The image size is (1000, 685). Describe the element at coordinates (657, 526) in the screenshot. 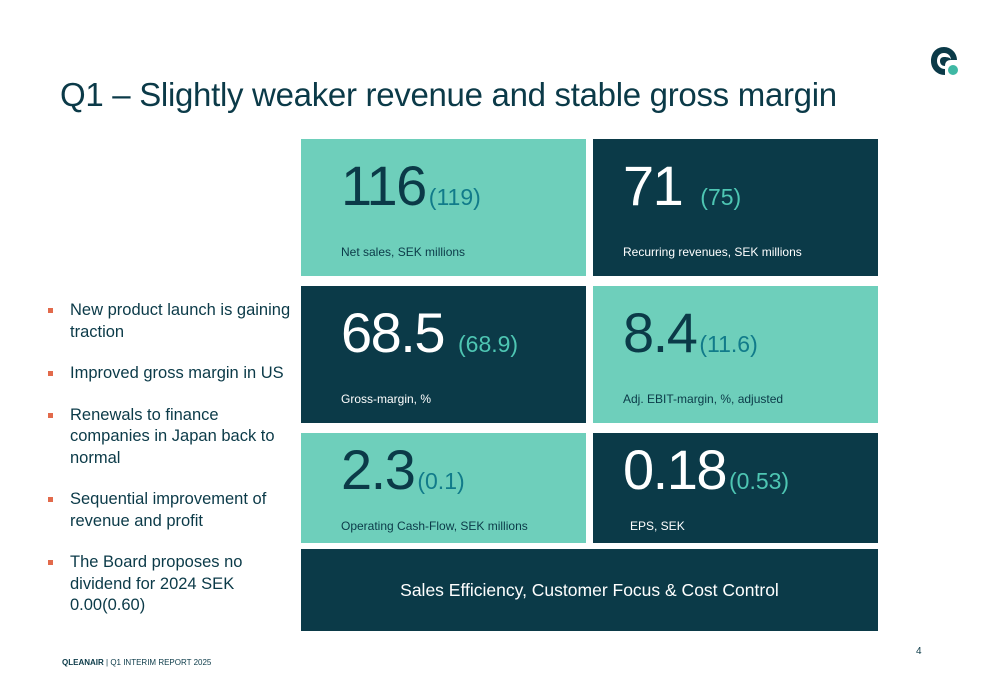

I see `kpi-label: EPS, SEK` at that location.